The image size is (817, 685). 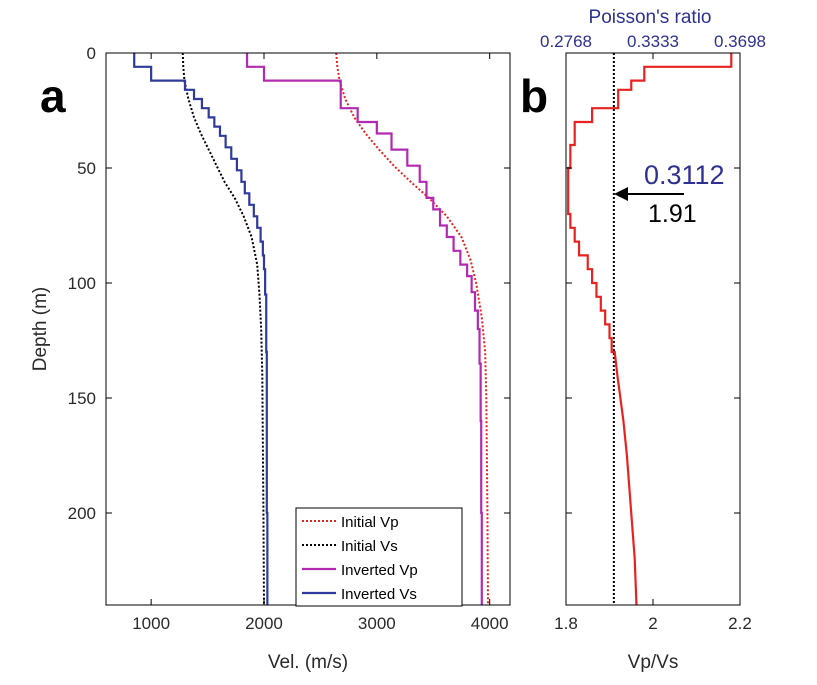 I want to click on panel-b-x2-tick-label: 0.3333, so click(x=653, y=41).